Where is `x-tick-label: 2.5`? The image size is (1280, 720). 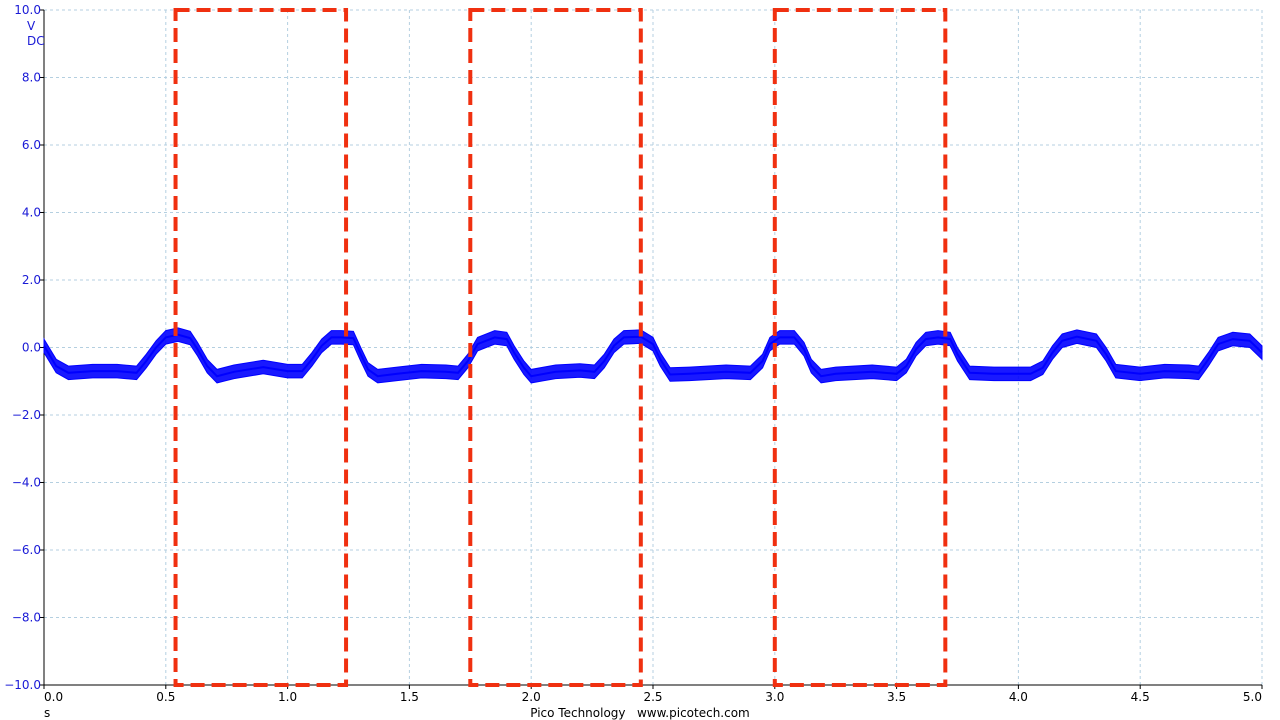
x-tick-label: 2.5 is located at coordinates (652, 697).